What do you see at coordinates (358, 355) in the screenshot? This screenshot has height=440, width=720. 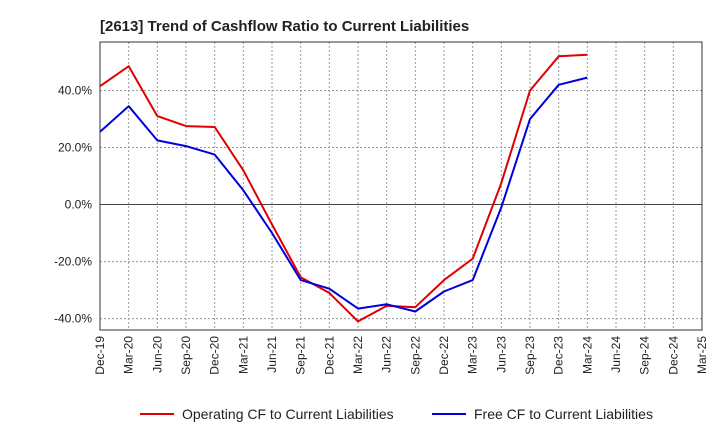 I see `x-tick-label: Mar-22` at bounding box center [358, 355].